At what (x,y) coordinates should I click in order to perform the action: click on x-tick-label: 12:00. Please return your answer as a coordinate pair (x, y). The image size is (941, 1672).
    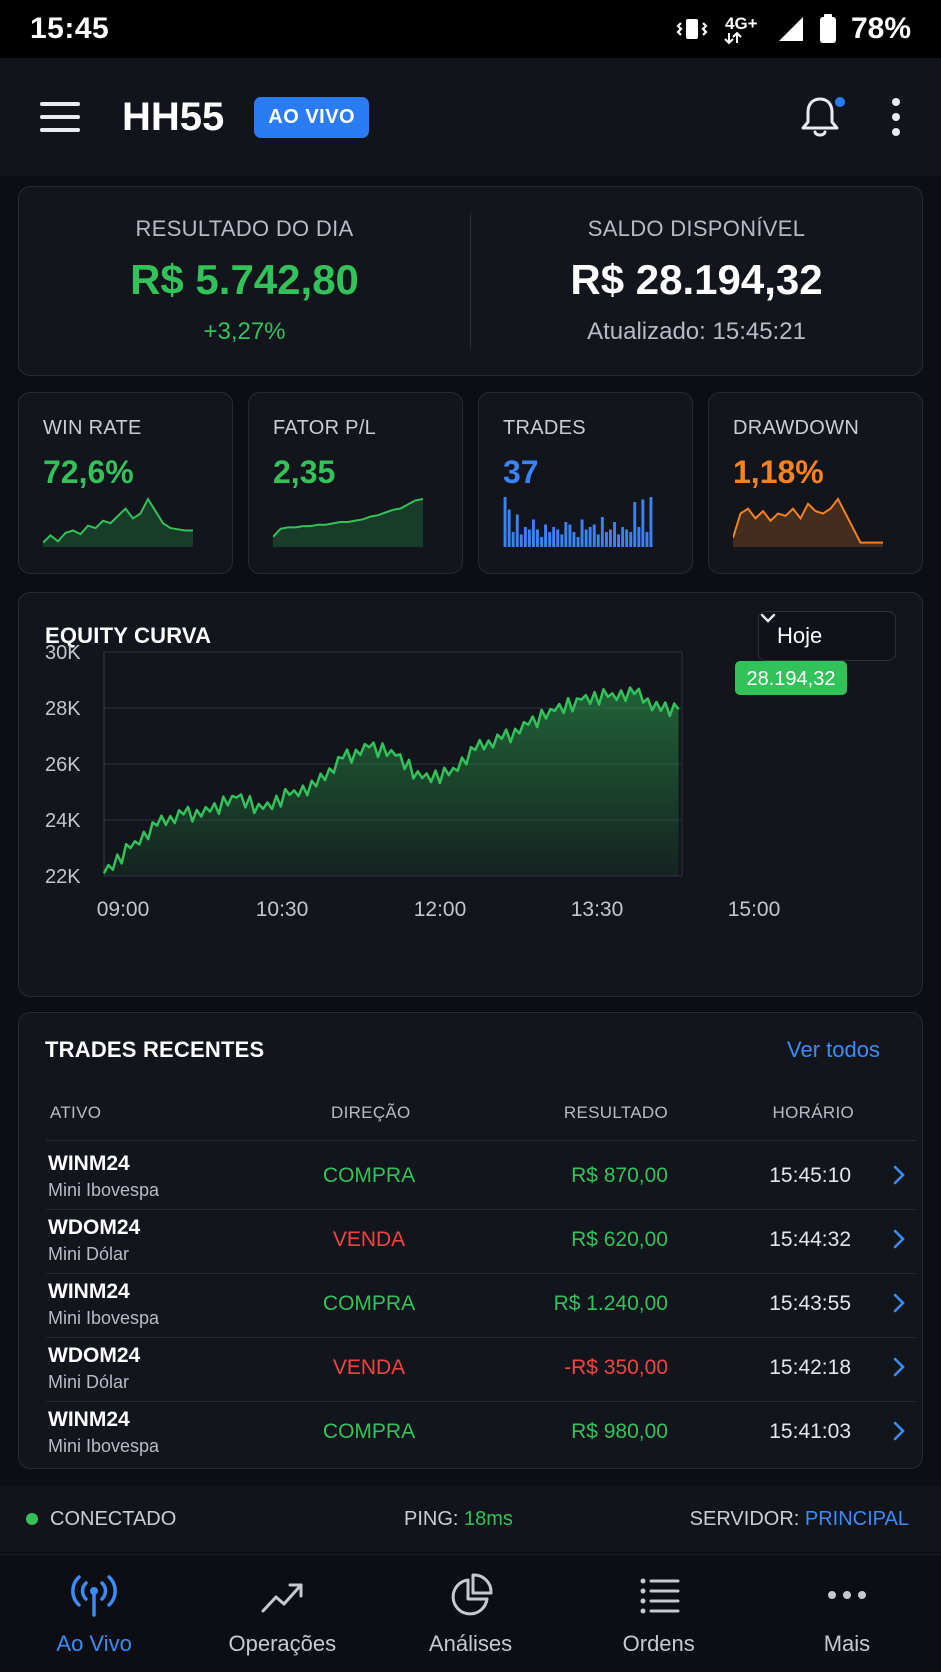
    Looking at the image, I should click on (440, 909).